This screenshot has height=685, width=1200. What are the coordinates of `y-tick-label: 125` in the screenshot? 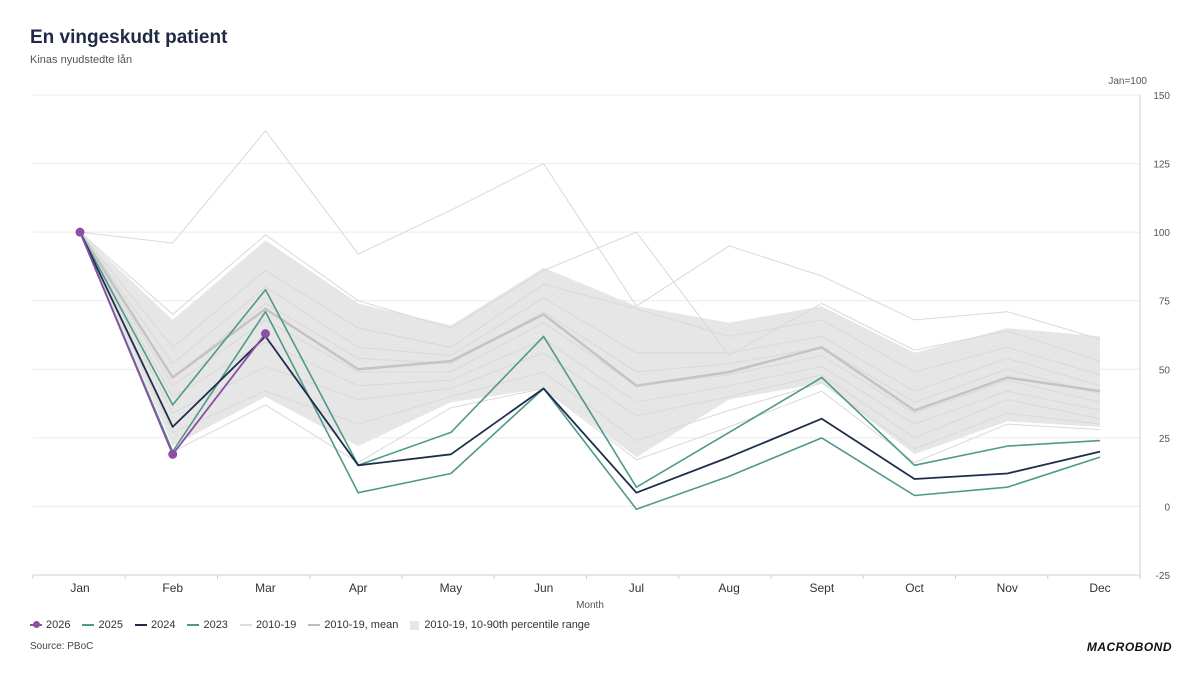 It's located at (1161, 165).